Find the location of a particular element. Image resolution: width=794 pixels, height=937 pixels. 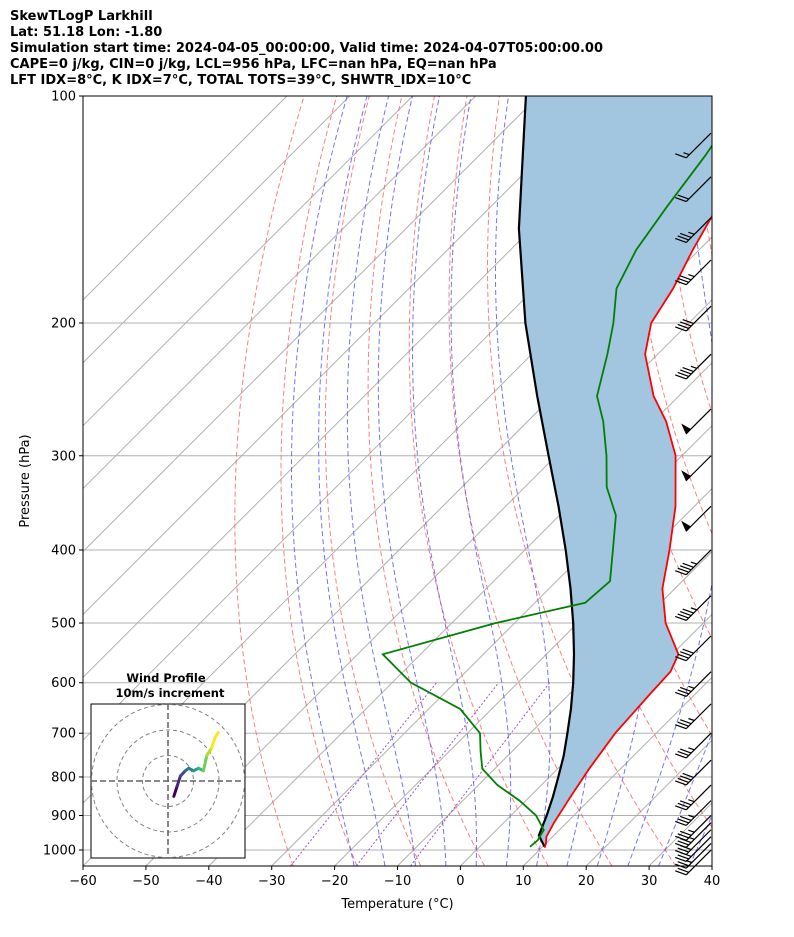

x-tick-label: −50 is located at coordinates (145, 881).